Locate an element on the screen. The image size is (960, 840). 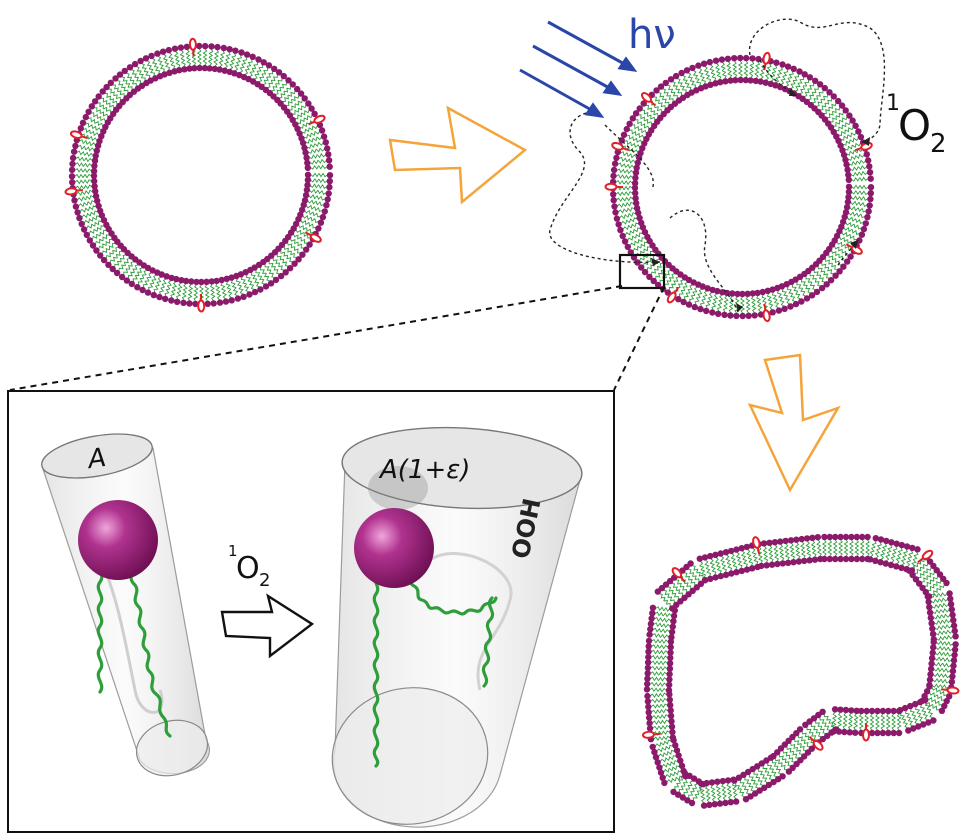
singlet-oxygen-label-top: 1 O 2 is located at coordinates (916, 125).